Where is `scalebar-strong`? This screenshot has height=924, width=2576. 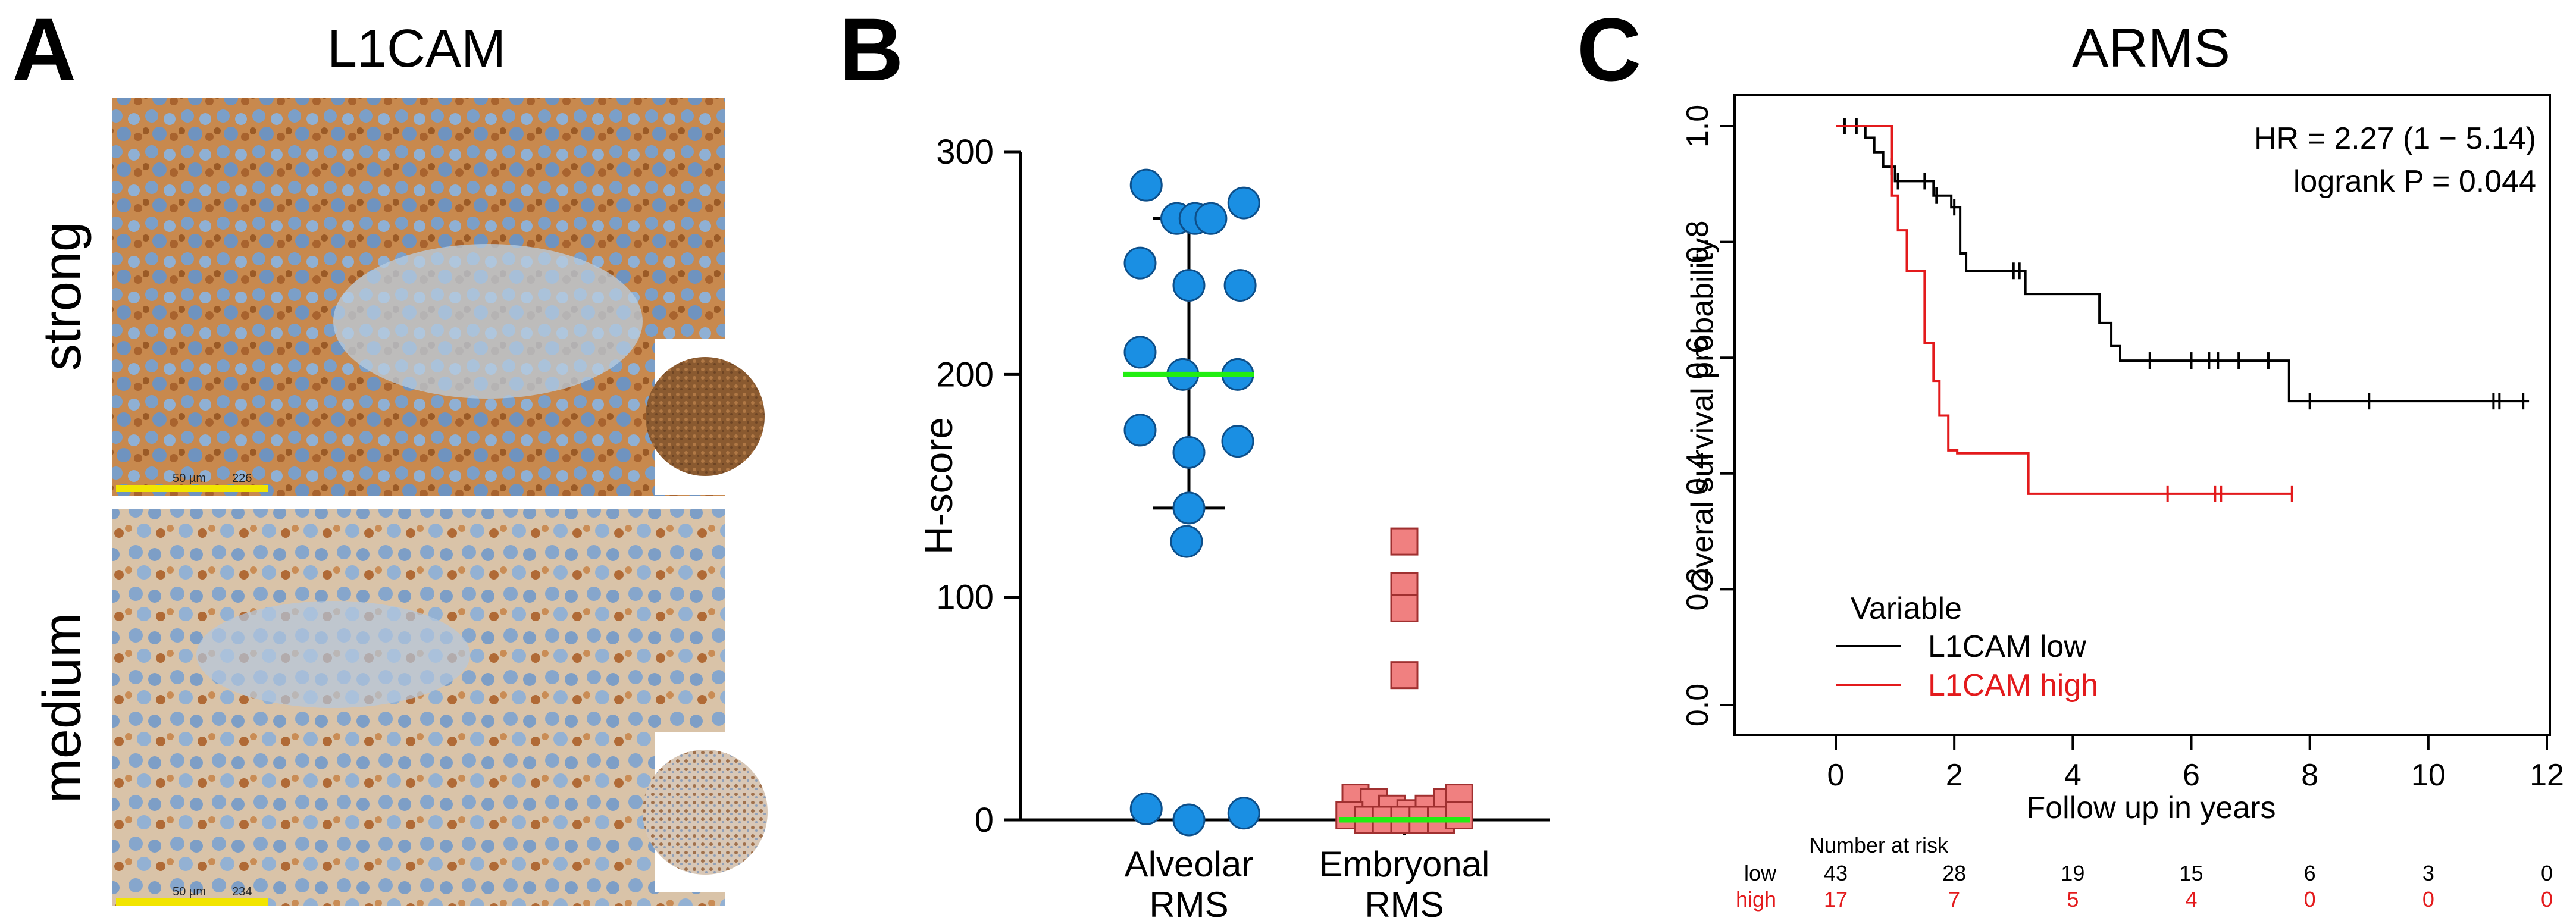 scalebar-strong is located at coordinates (192, 488).